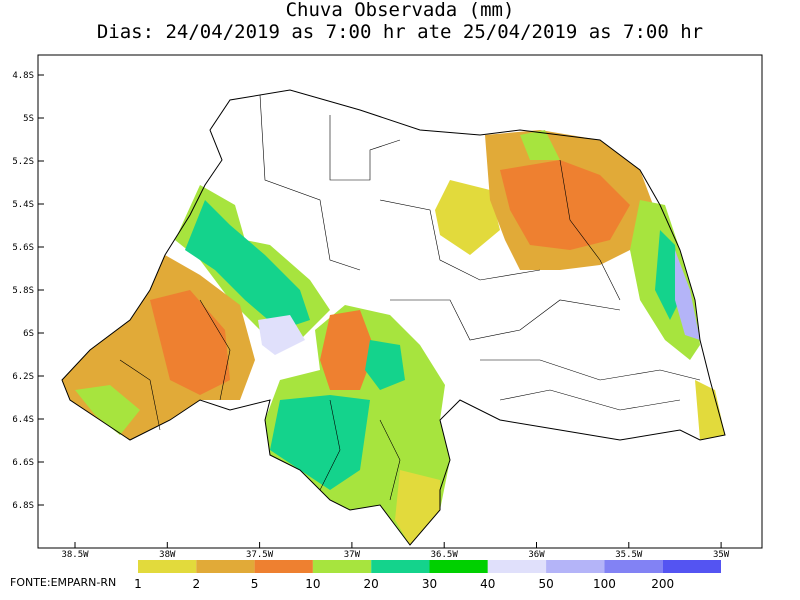  I want to click on lat-tick-label: 5.2S, so click(23, 162).